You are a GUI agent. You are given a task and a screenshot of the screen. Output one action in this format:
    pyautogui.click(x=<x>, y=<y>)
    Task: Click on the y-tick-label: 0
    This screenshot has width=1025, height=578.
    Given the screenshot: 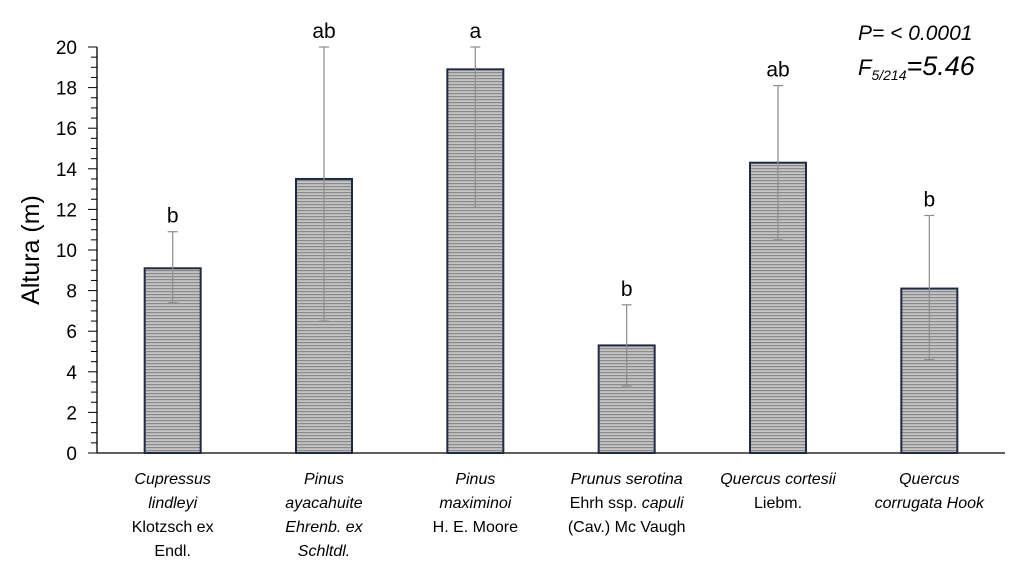 What is the action you would take?
    pyautogui.click(x=71, y=454)
    